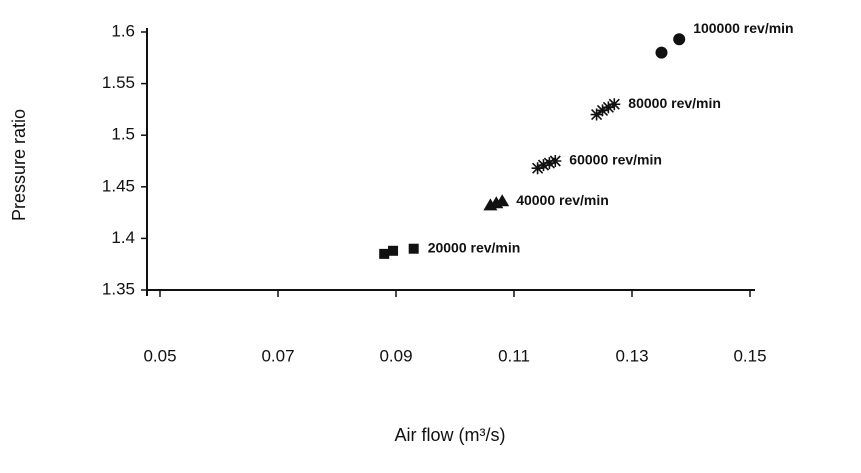 The height and width of the screenshot is (473, 861). What do you see at coordinates (123, 134) in the screenshot?
I see `y-tick-label: 1.5` at bounding box center [123, 134].